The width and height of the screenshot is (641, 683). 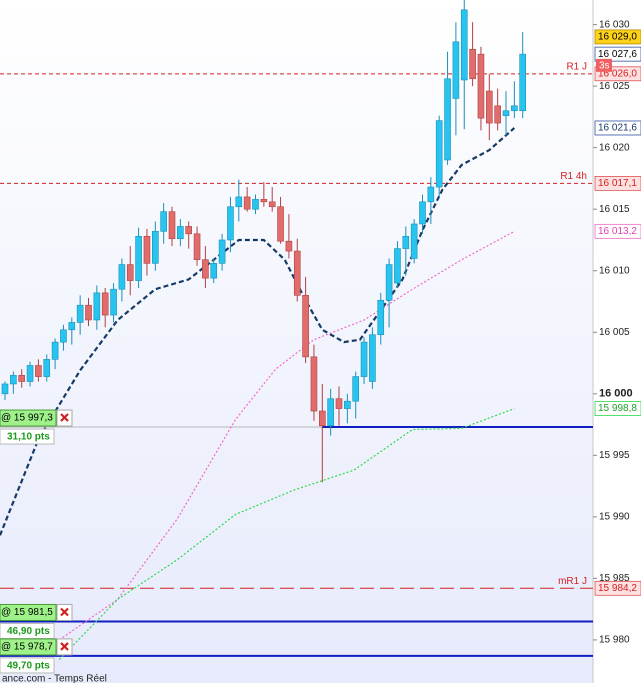 What do you see at coordinates (614, 24) in the screenshot?
I see `y-tick-label: 16 030` at bounding box center [614, 24].